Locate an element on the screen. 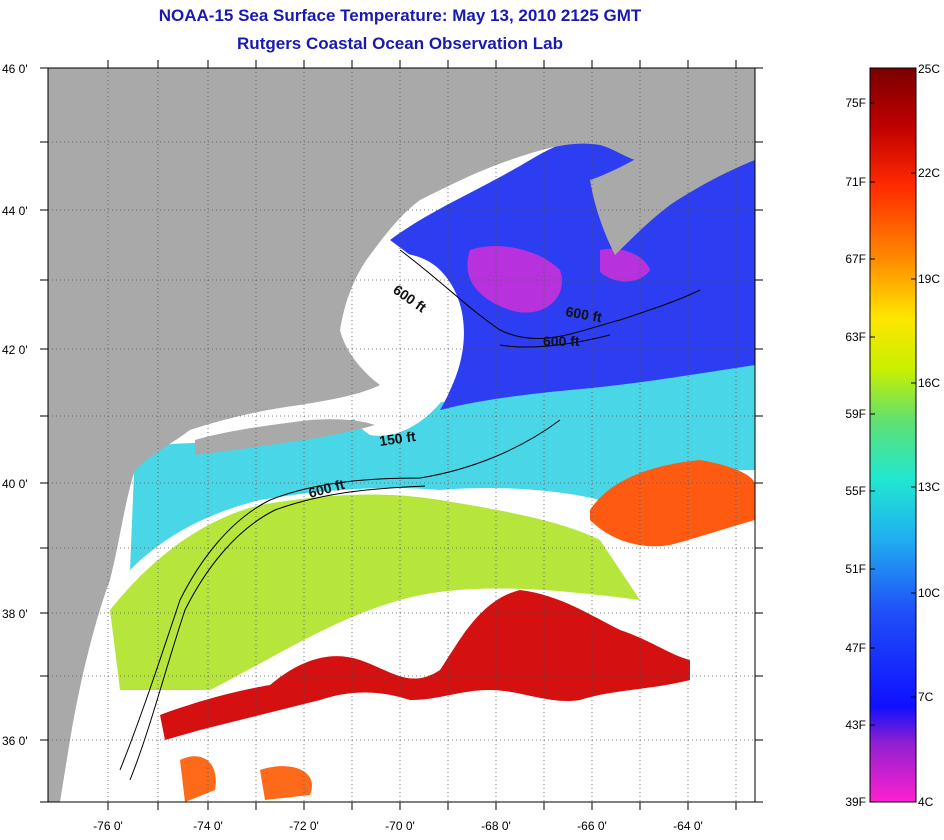 The width and height of the screenshot is (944, 840). colorbar-f-label: 55F is located at coordinates (855, 491).